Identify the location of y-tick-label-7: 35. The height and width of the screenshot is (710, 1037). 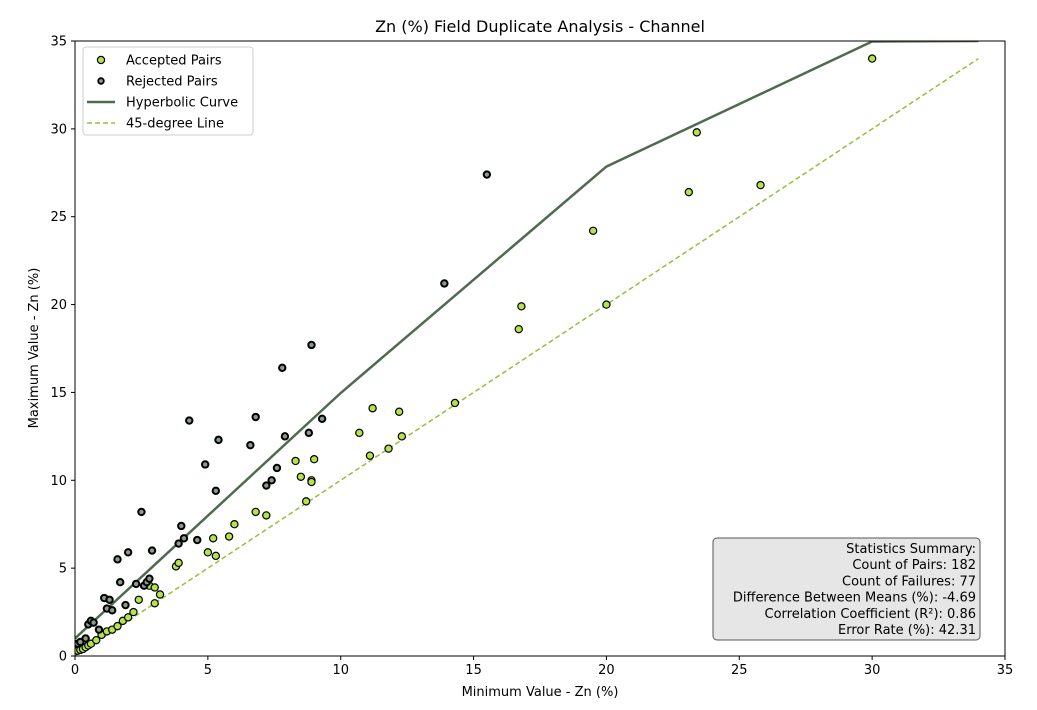
(58, 42).